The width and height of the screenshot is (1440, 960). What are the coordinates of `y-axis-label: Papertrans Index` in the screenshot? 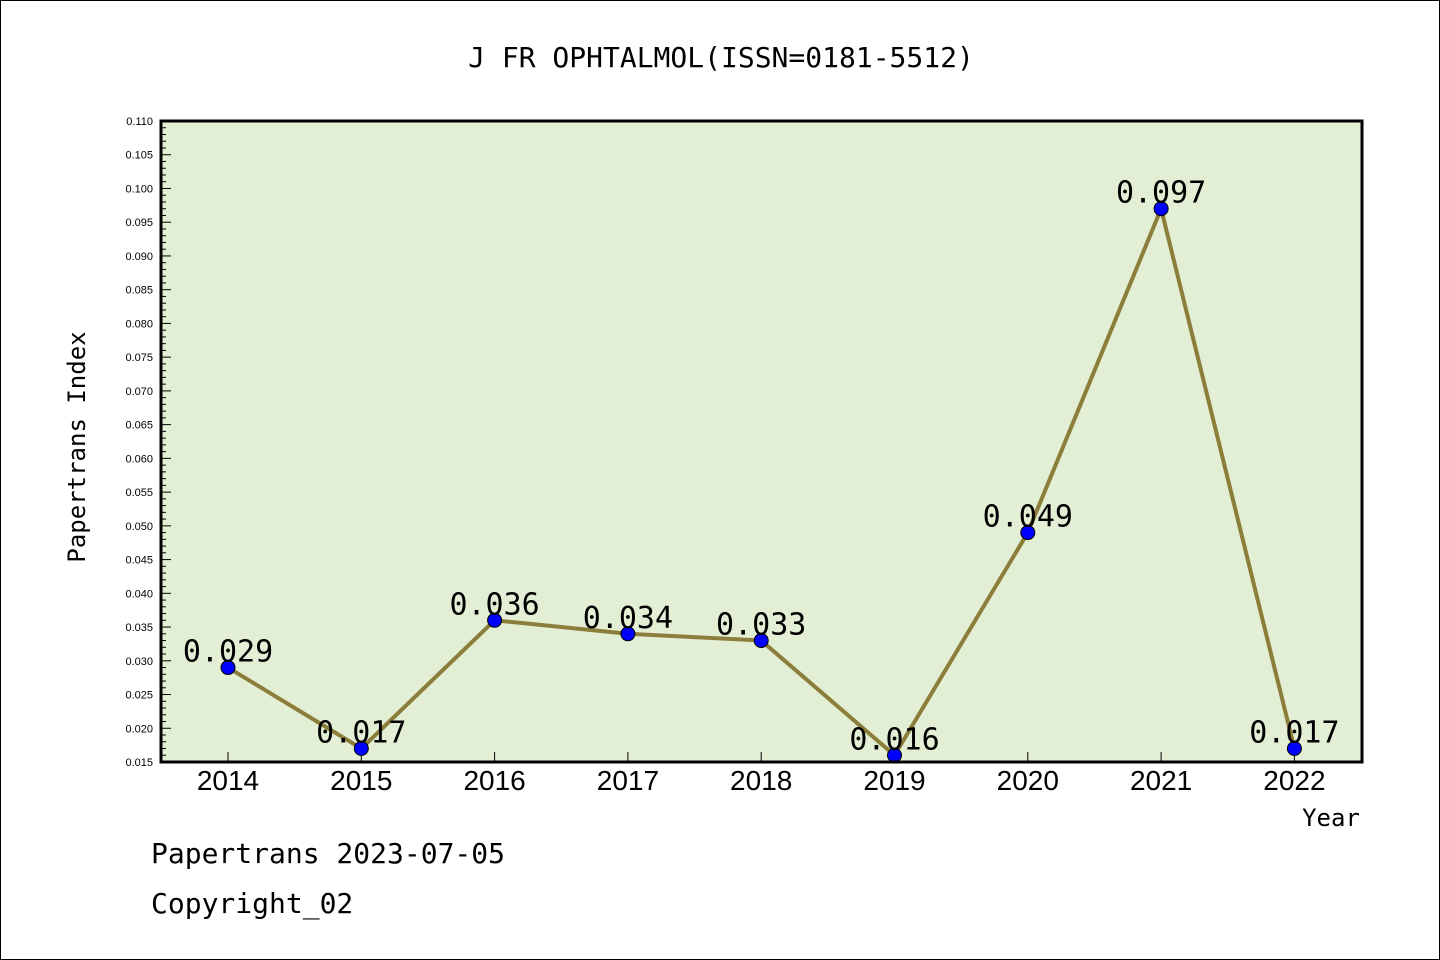 It's located at (77, 446).